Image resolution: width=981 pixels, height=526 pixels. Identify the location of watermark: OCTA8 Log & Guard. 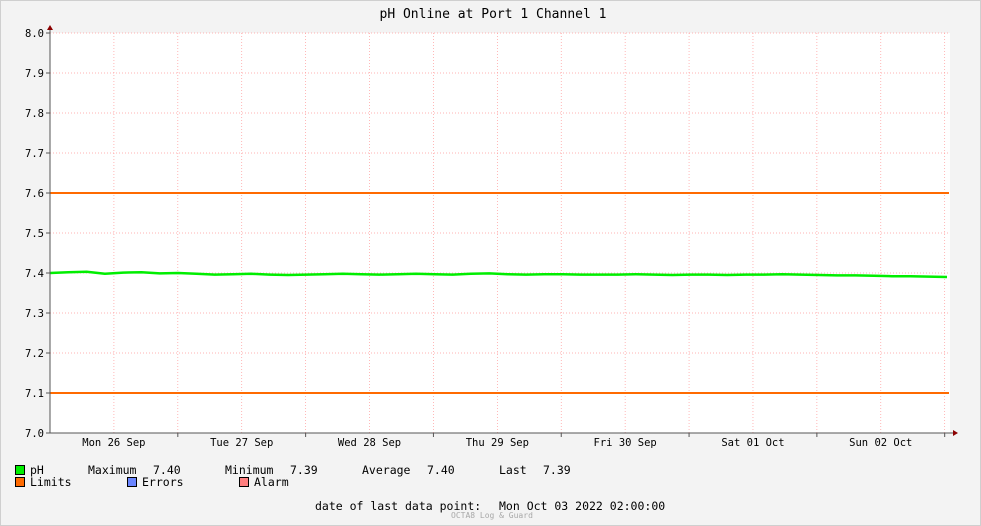
(492, 515).